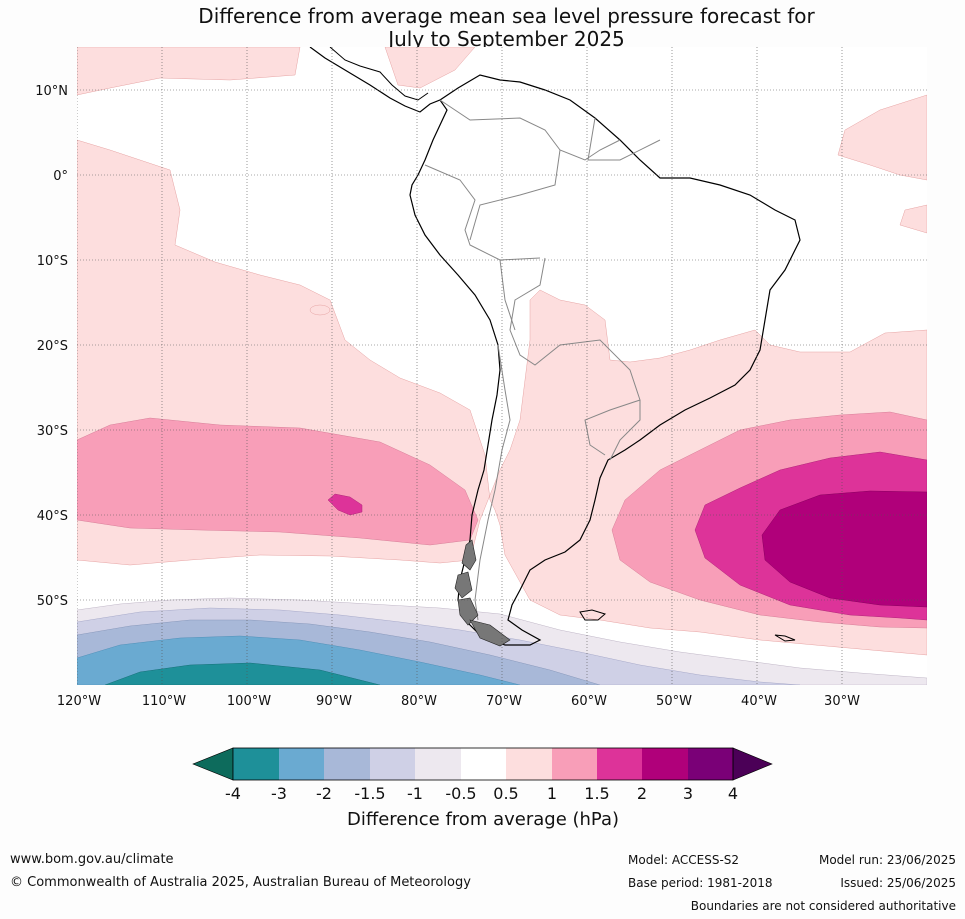  Describe the element at coordinates (60, 176) in the screenshot. I see `lat-label: 0°` at that location.